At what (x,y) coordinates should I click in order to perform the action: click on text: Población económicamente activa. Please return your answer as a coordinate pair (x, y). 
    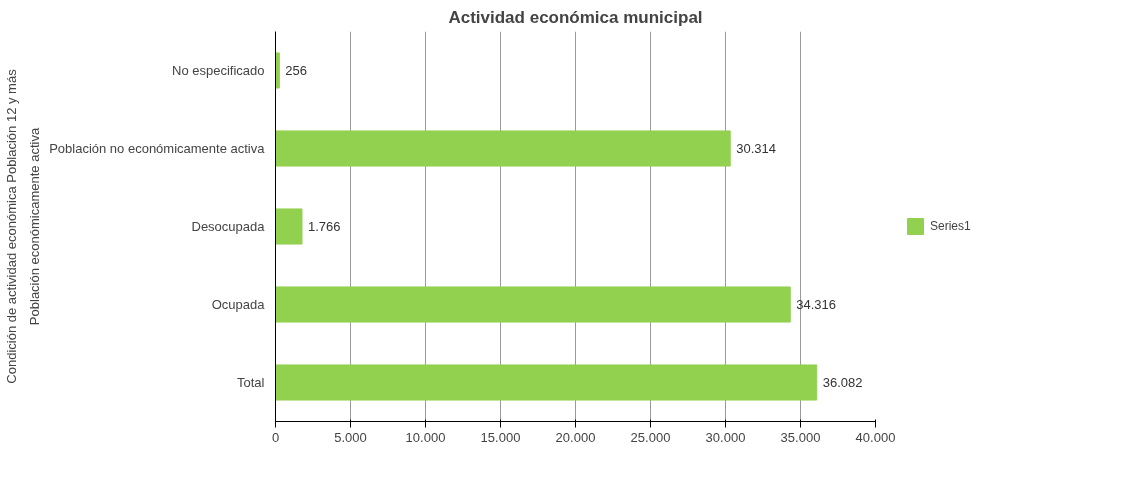
    Looking at the image, I should click on (34, 226).